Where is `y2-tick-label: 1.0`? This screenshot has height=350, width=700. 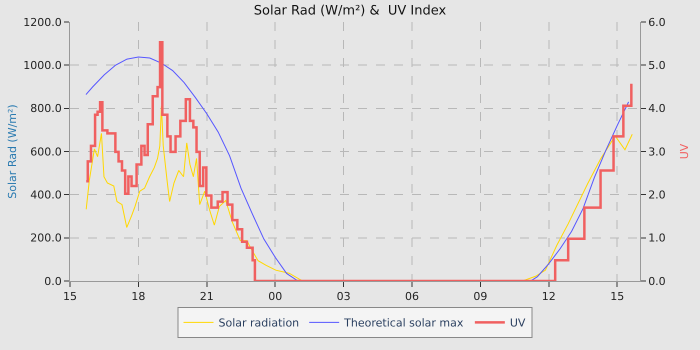
y2-tick-label: 1.0 is located at coordinates (657, 238).